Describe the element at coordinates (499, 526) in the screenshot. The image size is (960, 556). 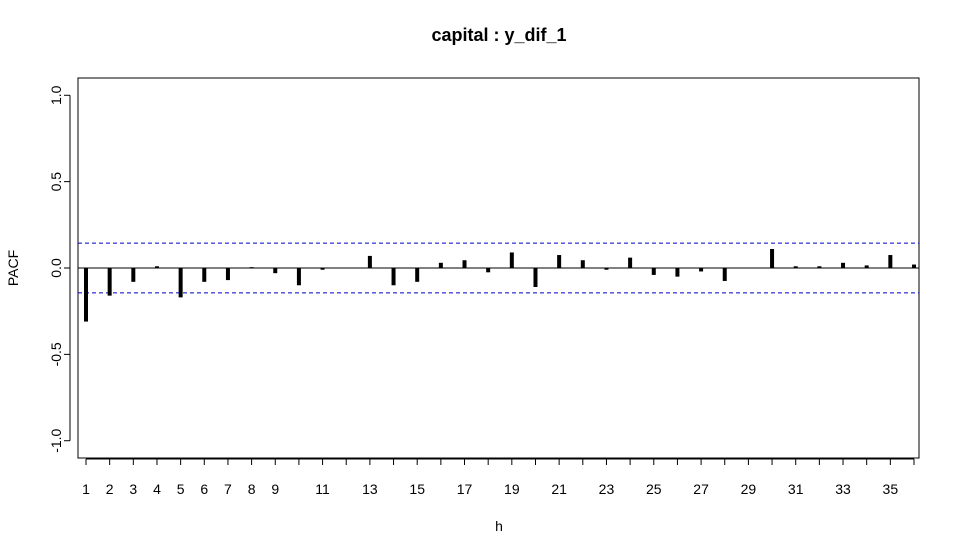
I see `x-axis-label: h` at that location.